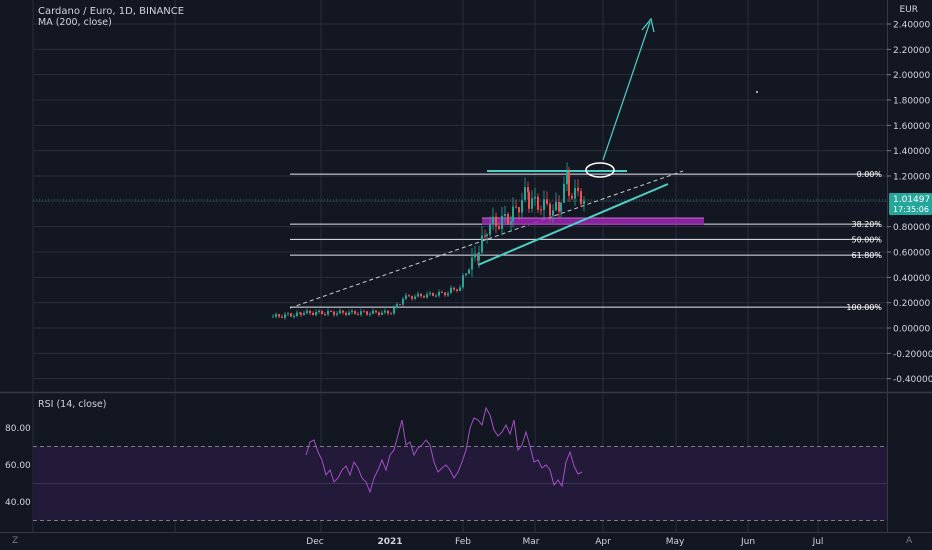  Describe the element at coordinates (593, 221) in the screenshot. I see `support-zone` at that location.